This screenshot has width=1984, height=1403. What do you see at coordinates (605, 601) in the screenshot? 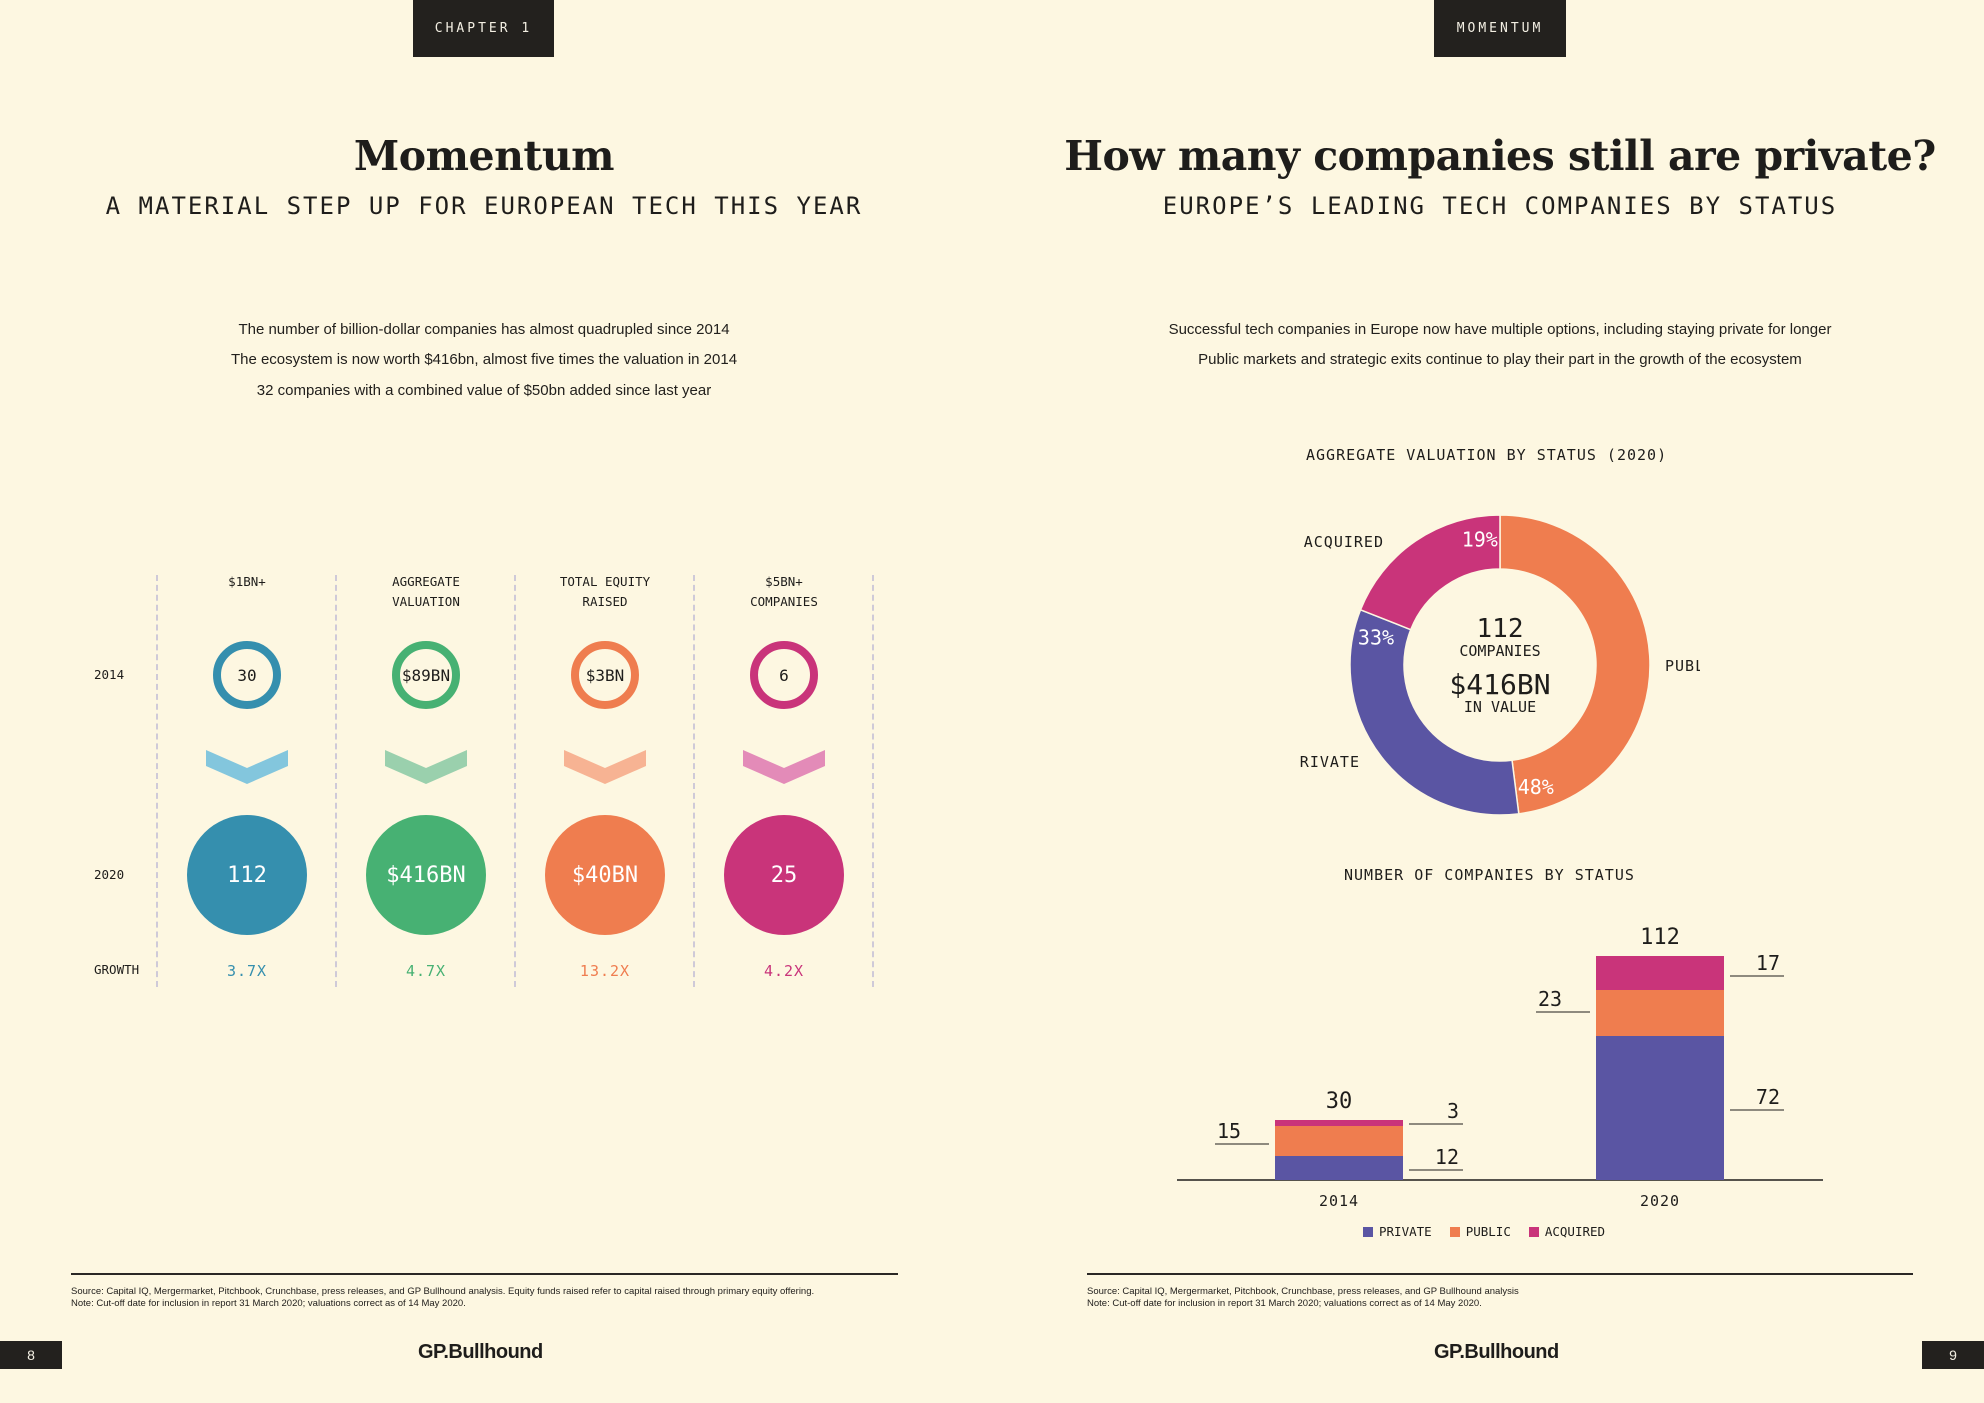
I see `metric-header-line: RAISED` at bounding box center [605, 601].